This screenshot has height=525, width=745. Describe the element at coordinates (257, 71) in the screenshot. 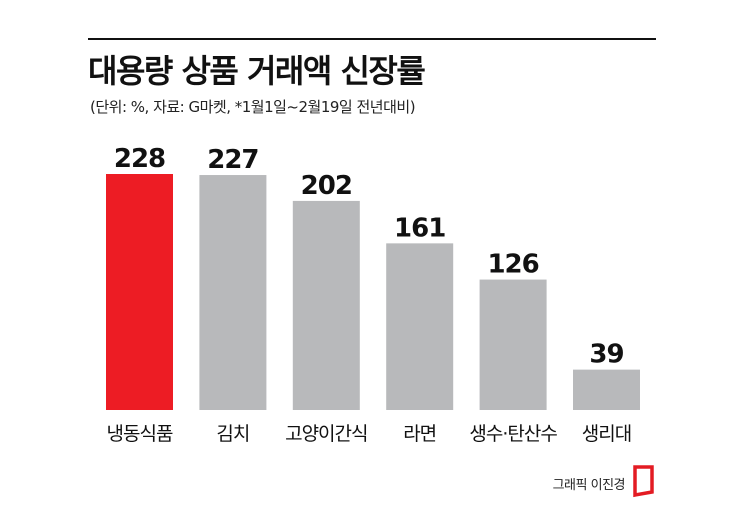

I see `chart-title: 대용량 상품 거래액 신장률` at that location.